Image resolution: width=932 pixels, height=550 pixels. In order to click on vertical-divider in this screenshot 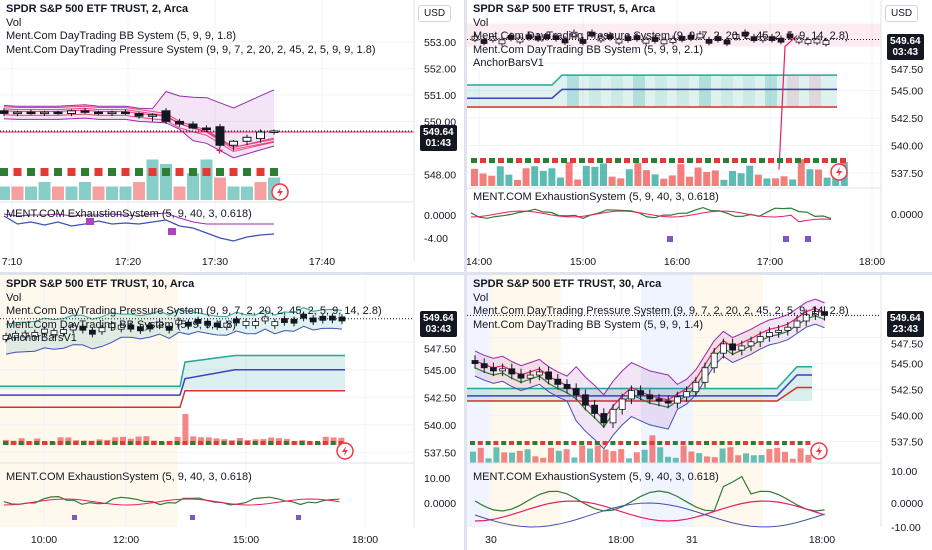, I will do `click(465, 275)`.